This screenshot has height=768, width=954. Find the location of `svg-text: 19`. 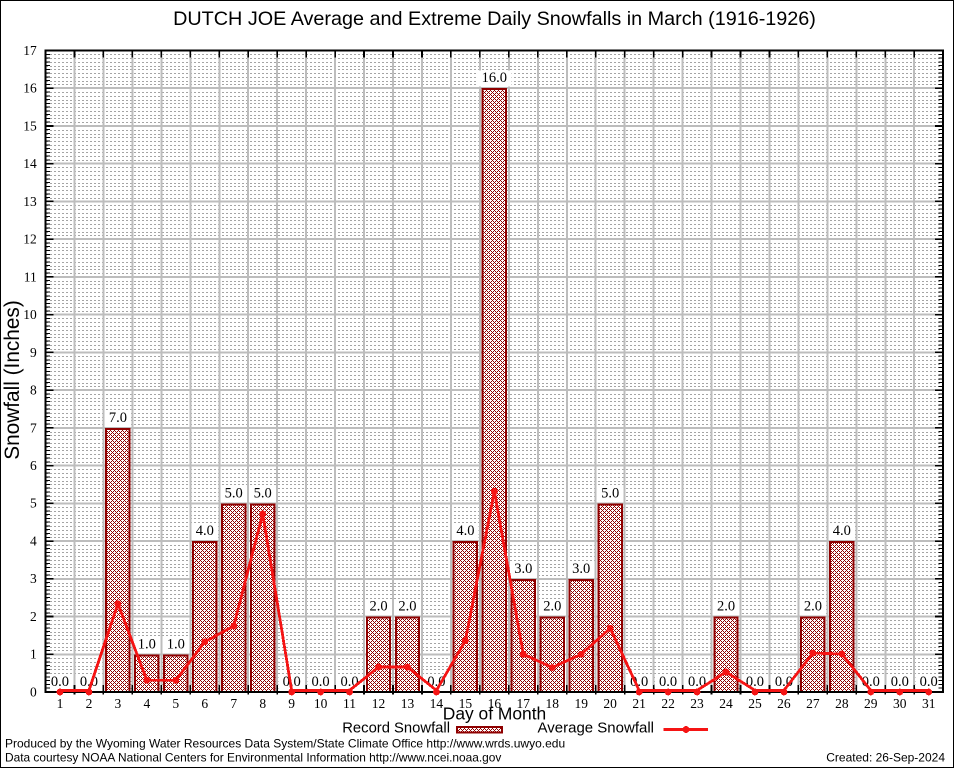

svg-text: 19 is located at coordinates (581, 703).